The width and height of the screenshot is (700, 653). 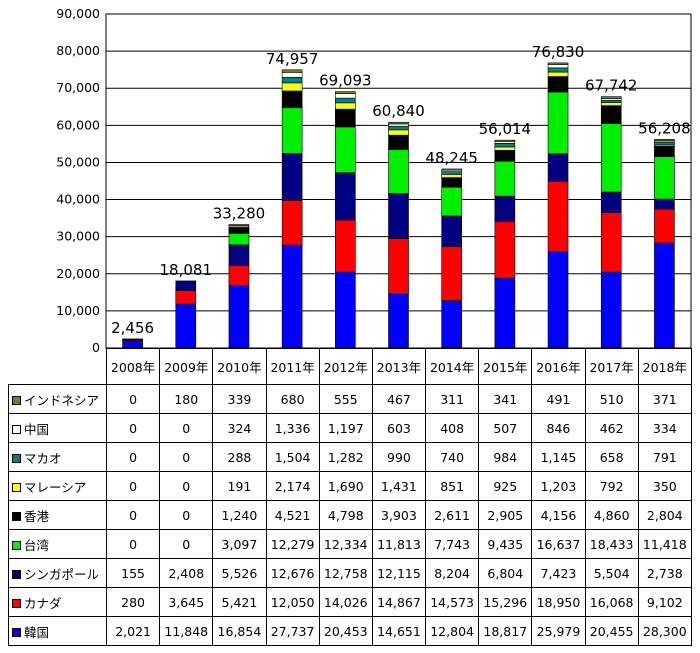 I want to click on value-cell: 12,676, so click(x=292, y=573).